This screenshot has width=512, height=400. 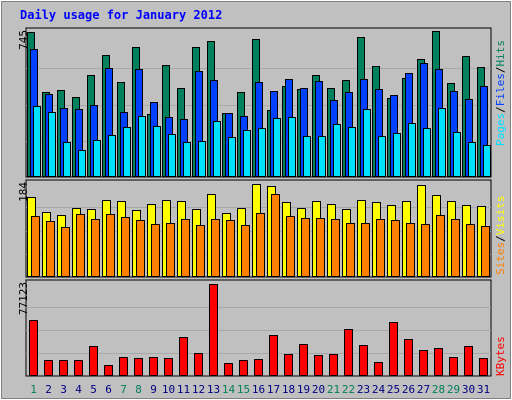 What do you see at coordinates (23, 298) in the screenshot?
I see `bottom-ymax-label: 77123` at bounding box center [23, 298].